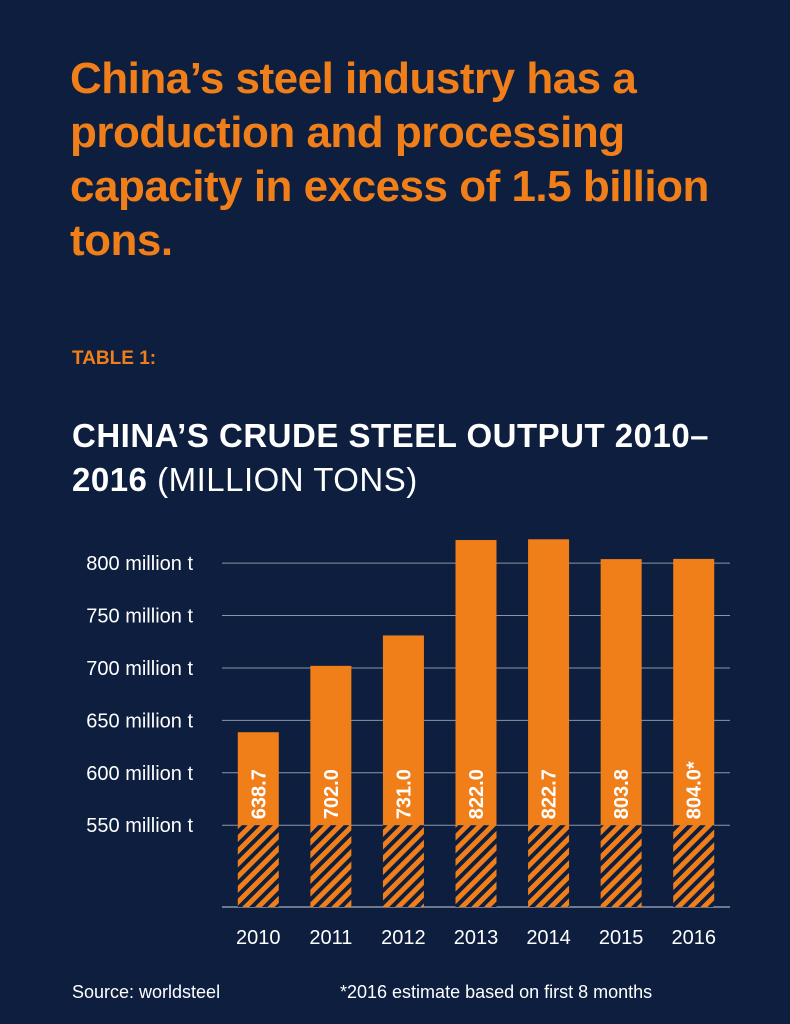 This screenshot has width=790, height=1024. What do you see at coordinates (404, 794) in the screenshot?
I see `data-label: 731.0` at bounding box center [404, 794].